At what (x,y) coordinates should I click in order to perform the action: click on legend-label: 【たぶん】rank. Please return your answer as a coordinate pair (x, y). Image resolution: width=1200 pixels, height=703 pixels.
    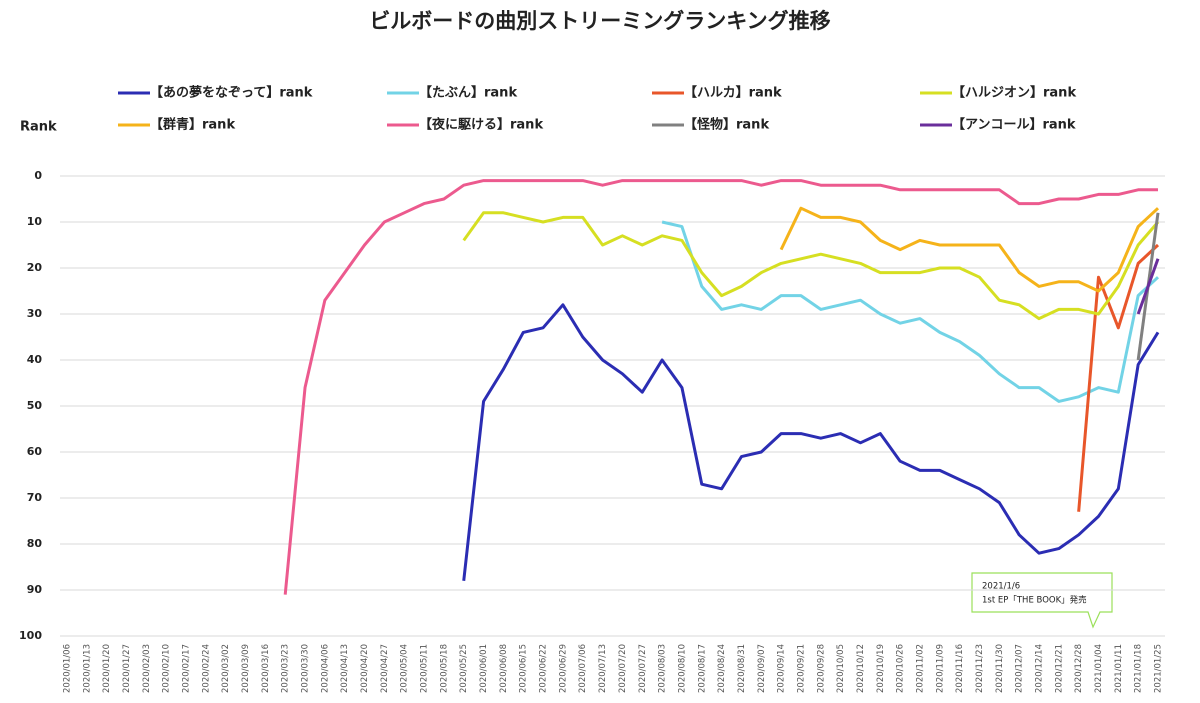
    Looking at the image, I should click on (468, 93).